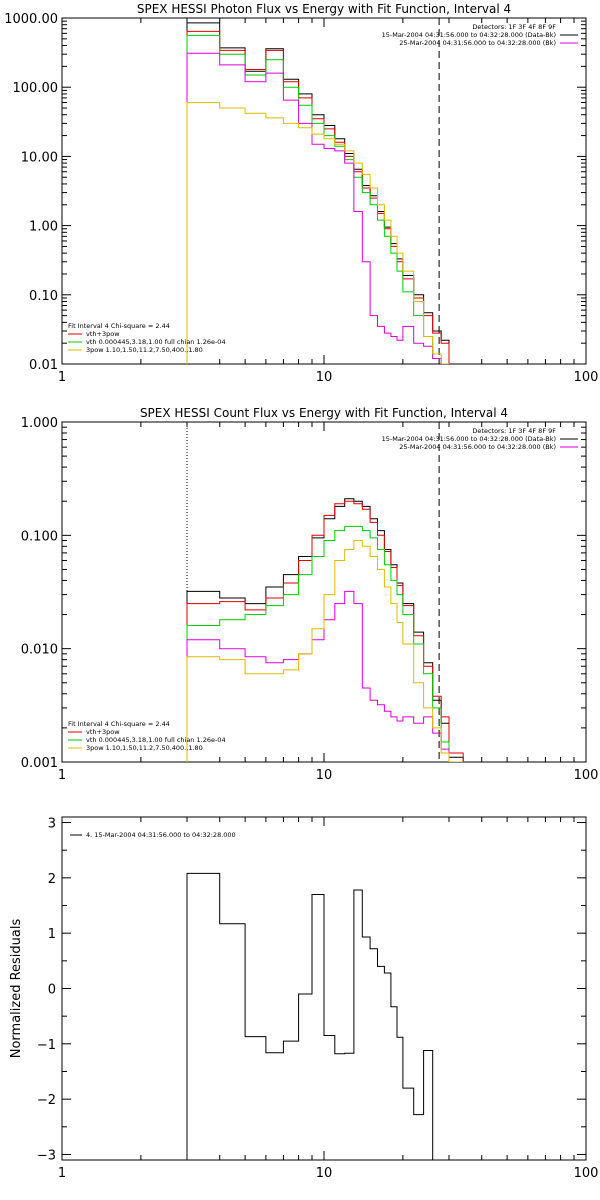  Describe the element at coordinates (39, 423) in the screenshot. I see `y-tick-label: 1.000` at that location.